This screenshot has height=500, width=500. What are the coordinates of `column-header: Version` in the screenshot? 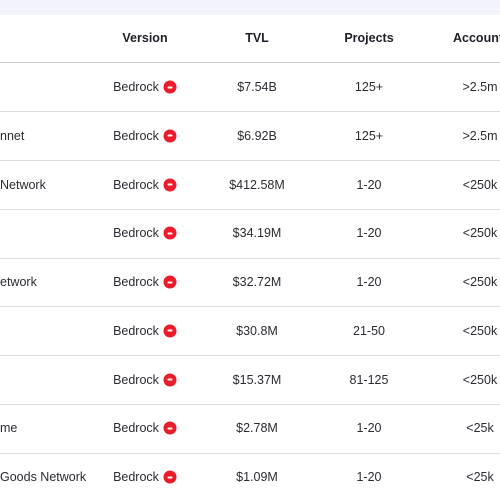 It's located at (145, 38).